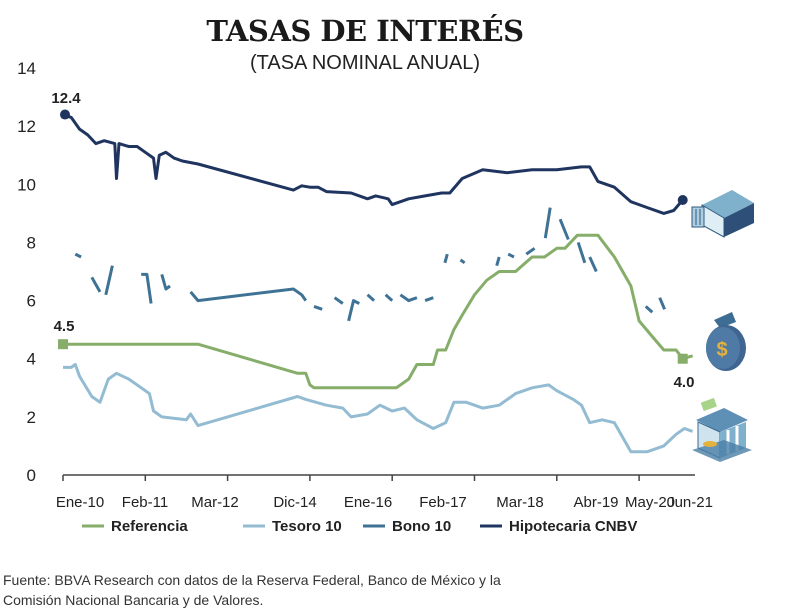 The height and width of the screenshot is (609, 800). What do you see at coordinates (294, 502) in the screenshot?
I see `x-tick-label: Dic-14` at bounding box center [294, 502].